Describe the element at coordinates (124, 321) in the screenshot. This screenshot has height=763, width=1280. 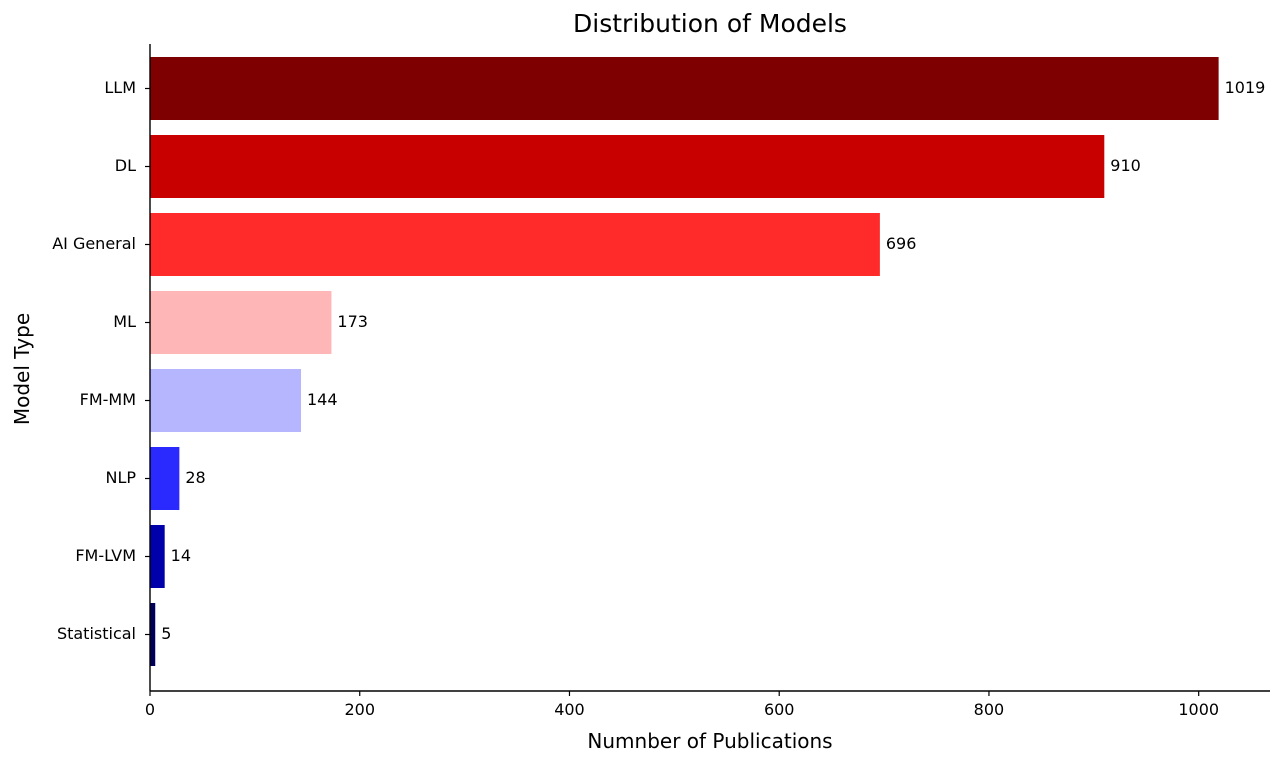
I see `y-tick-label-ml: ML` at that location.